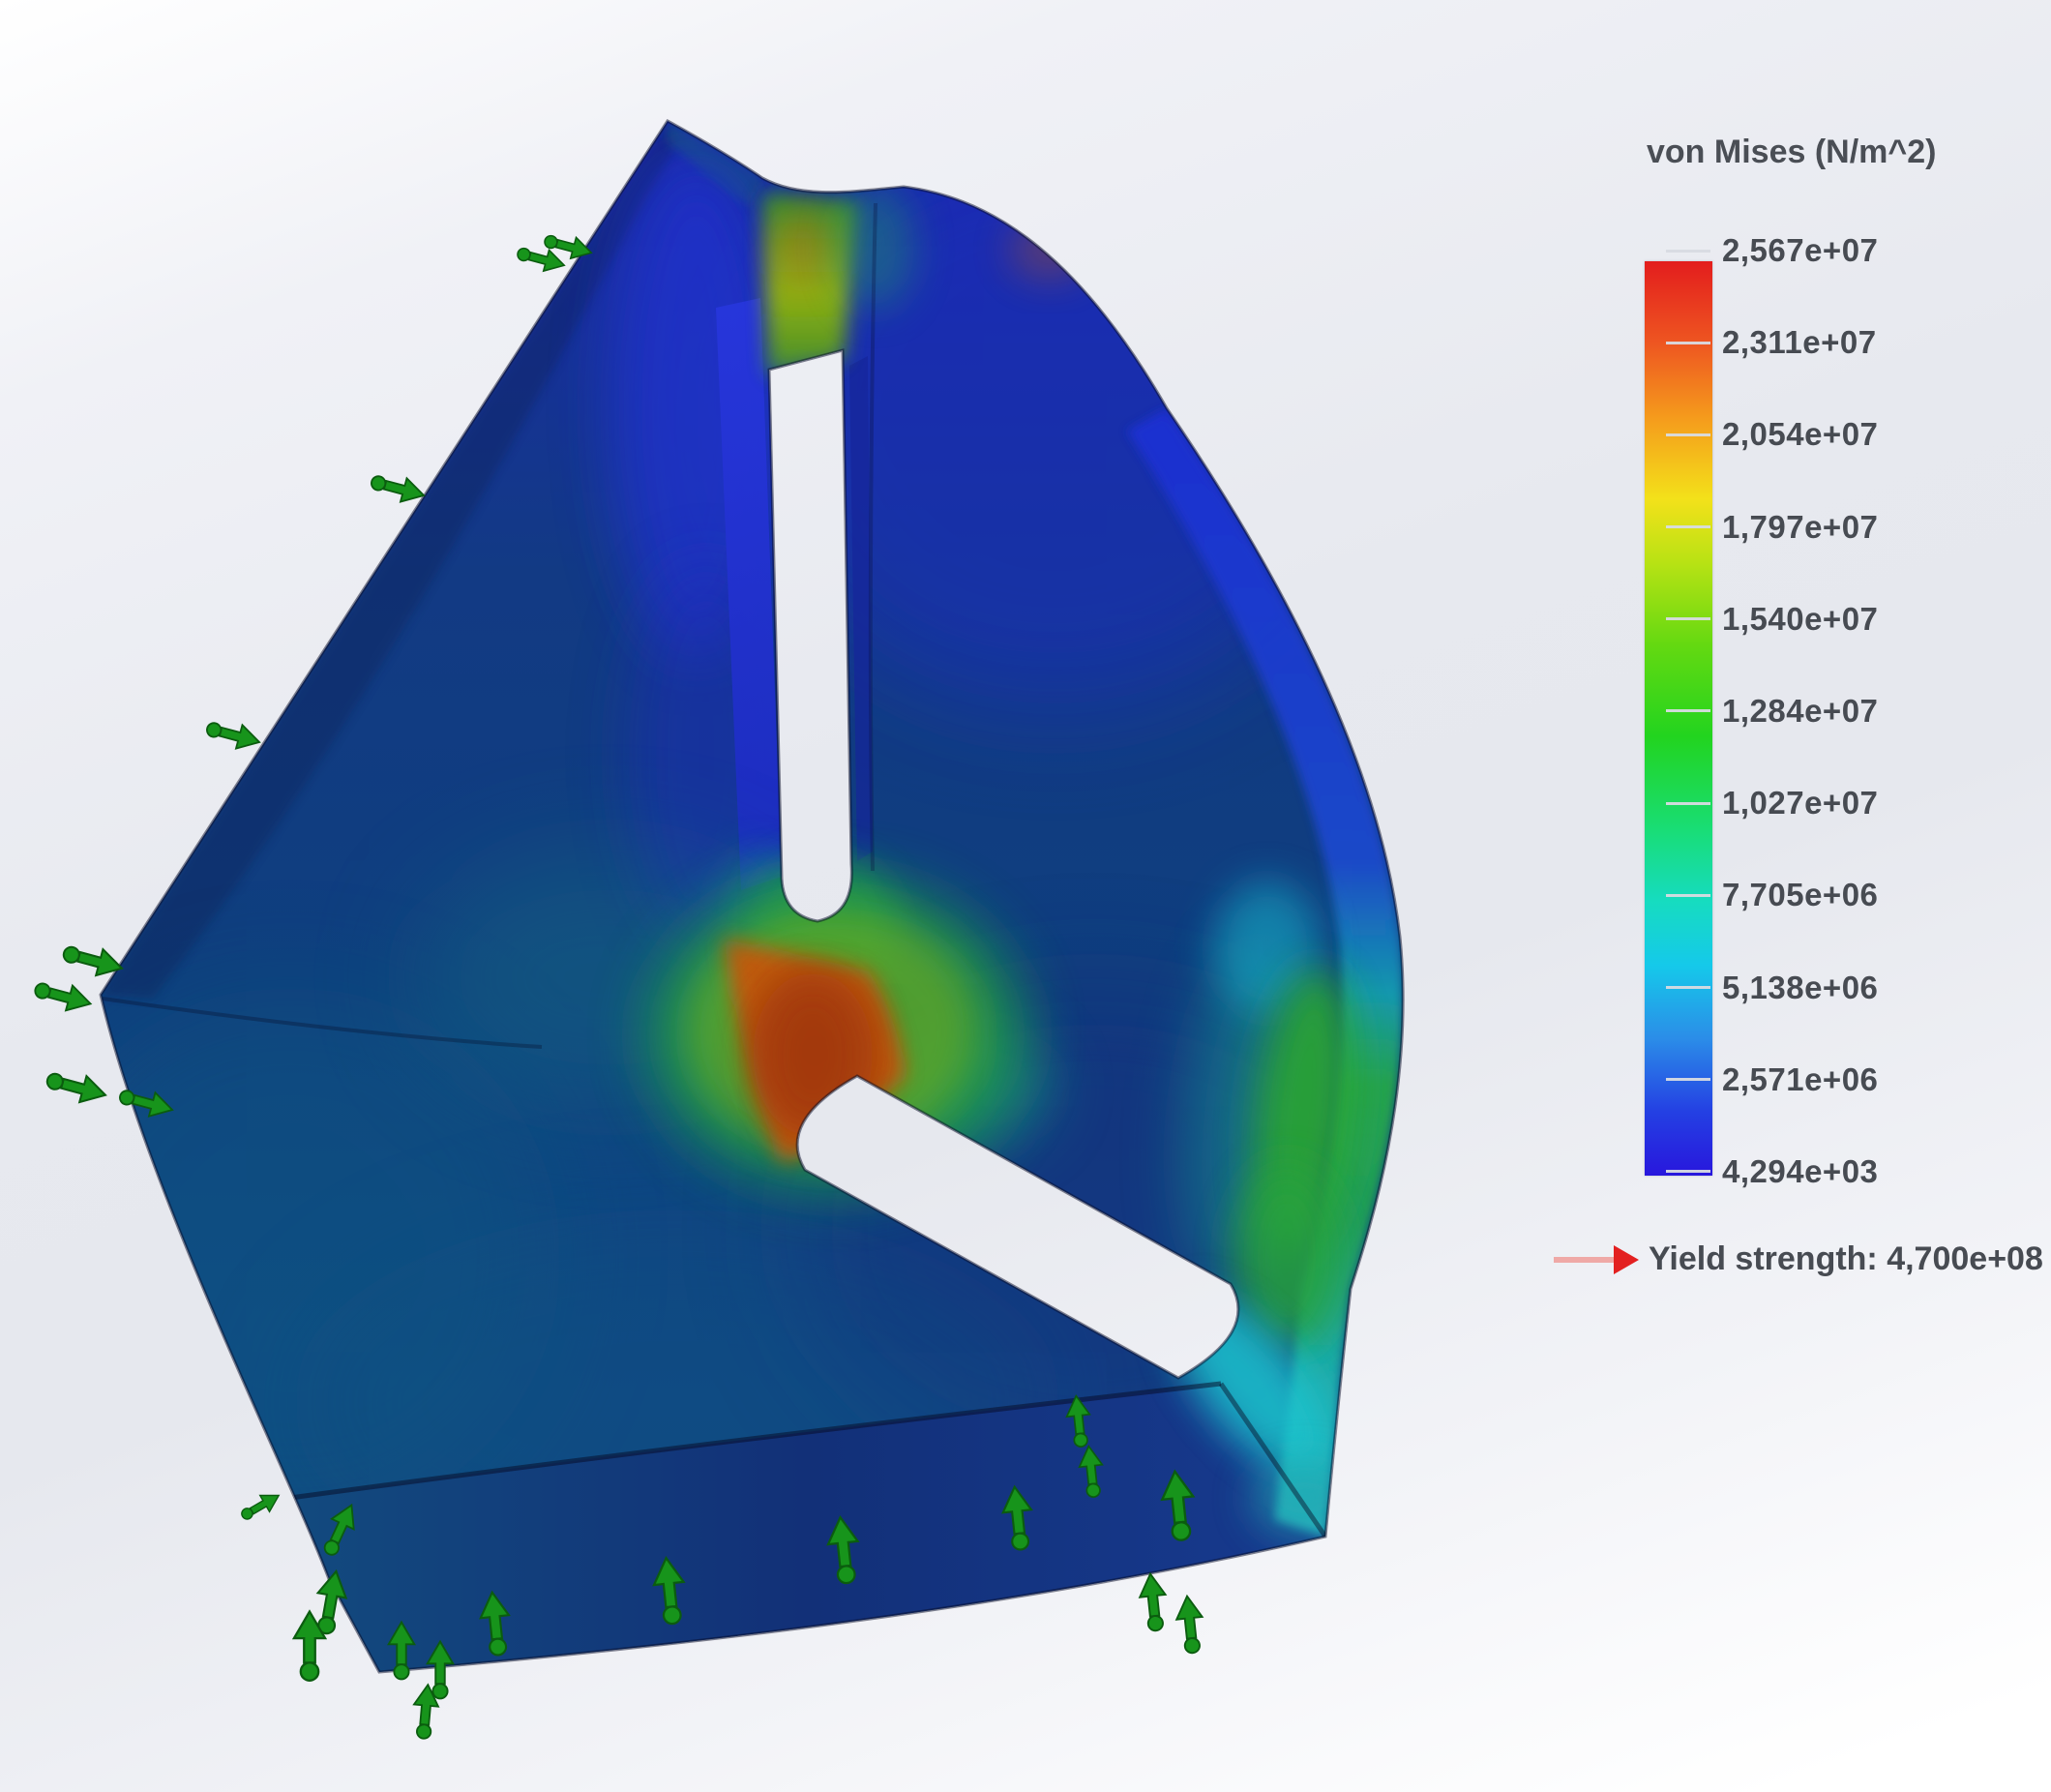  Describe the element at coordinates (1800, 434) in the screenshot. I see `tick-label: 2,054e+07` at that location.